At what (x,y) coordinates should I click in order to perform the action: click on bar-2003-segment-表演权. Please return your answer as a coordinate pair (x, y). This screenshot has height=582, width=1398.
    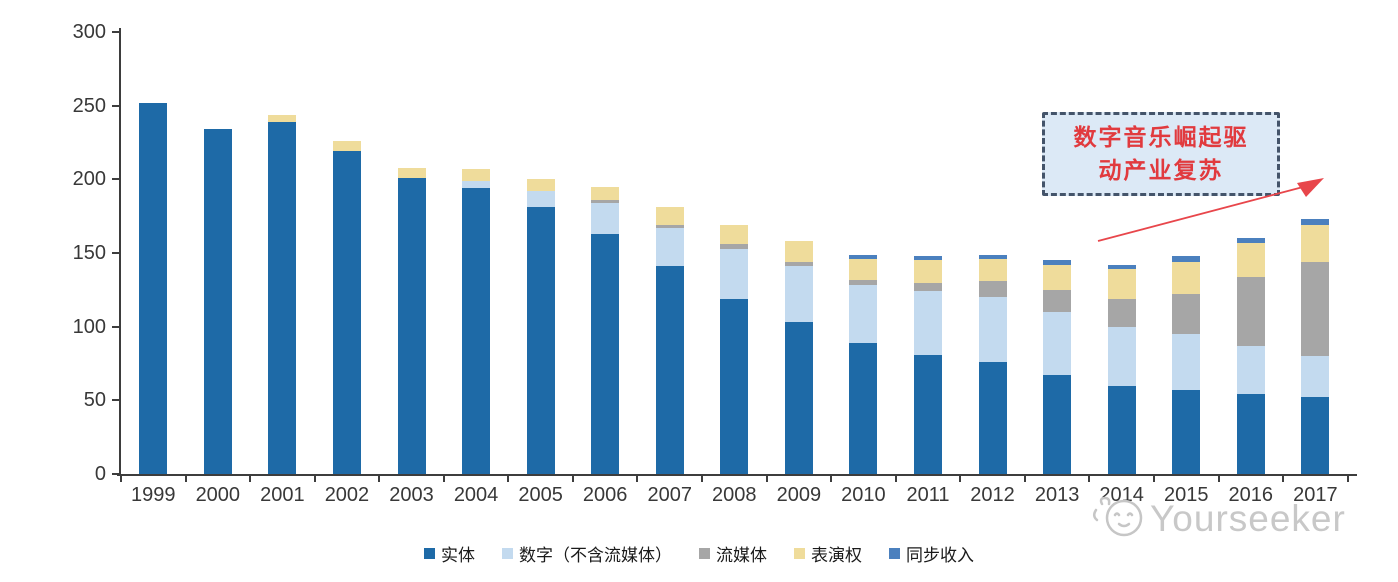
    Looking at the image, I should click on (411, 172).